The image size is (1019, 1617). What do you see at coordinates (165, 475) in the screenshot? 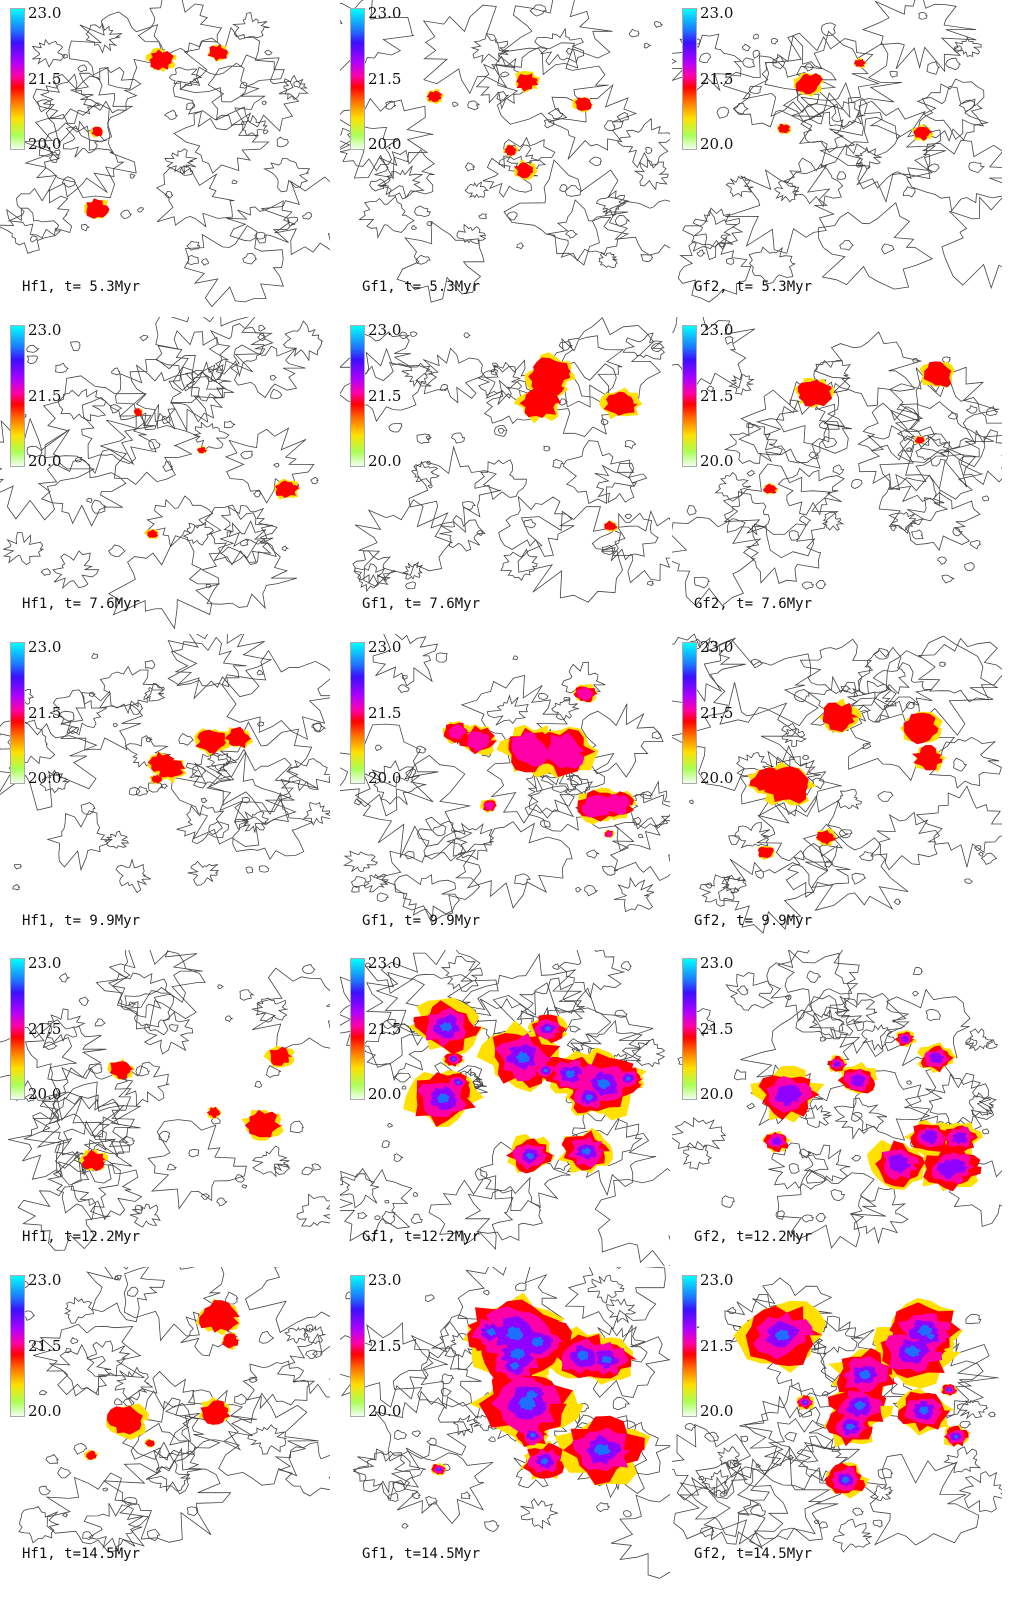
I see `map-panel: 23.0 21.5 20.0 Hf1, t= 7.6Myr` at bounding box center [165, 475].